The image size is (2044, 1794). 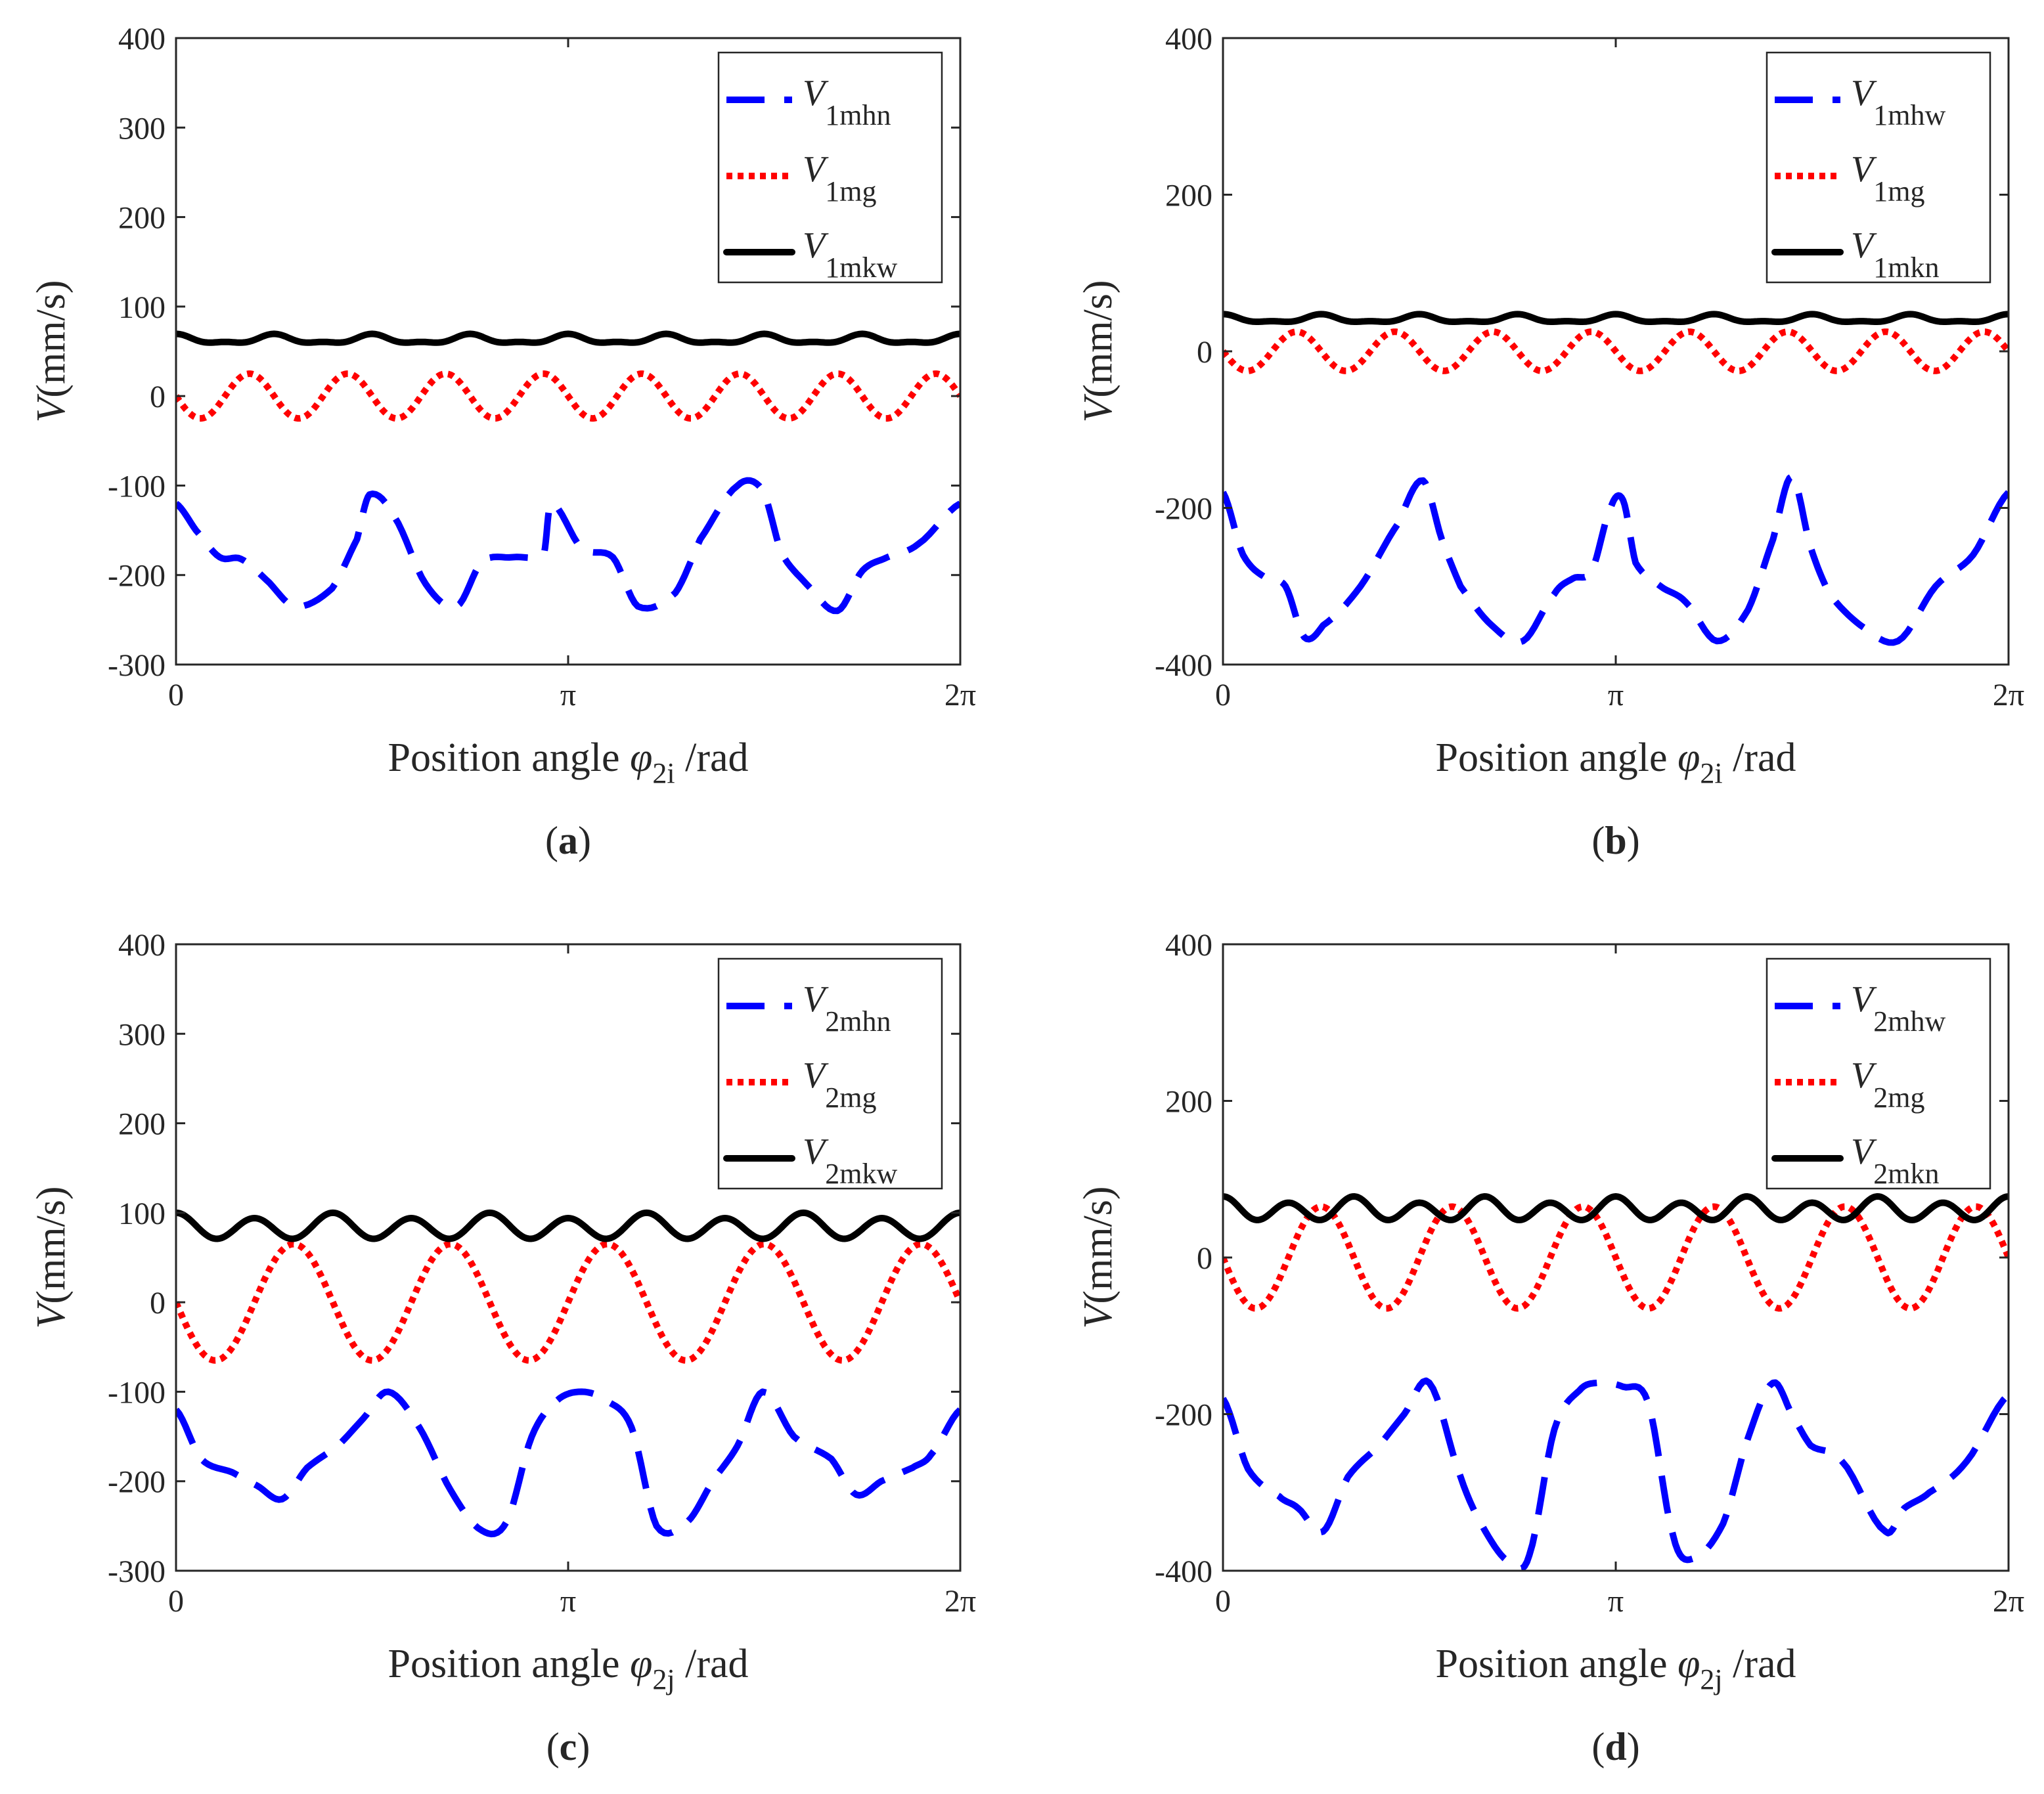 What do you see at coordinates (847, 102) in the screenshot?
I see `legend-label-1mhn: V1mhn` at bounding box center [847, 102].